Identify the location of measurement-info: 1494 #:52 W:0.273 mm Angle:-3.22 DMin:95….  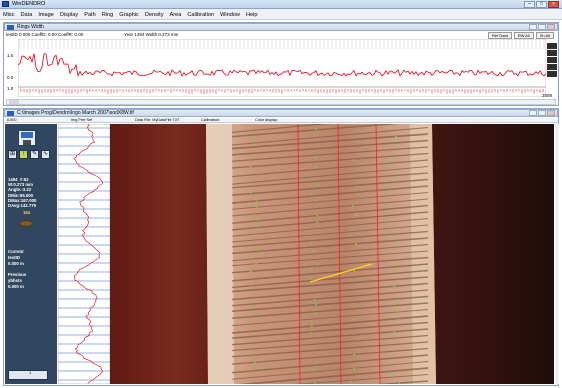
(22, 193).